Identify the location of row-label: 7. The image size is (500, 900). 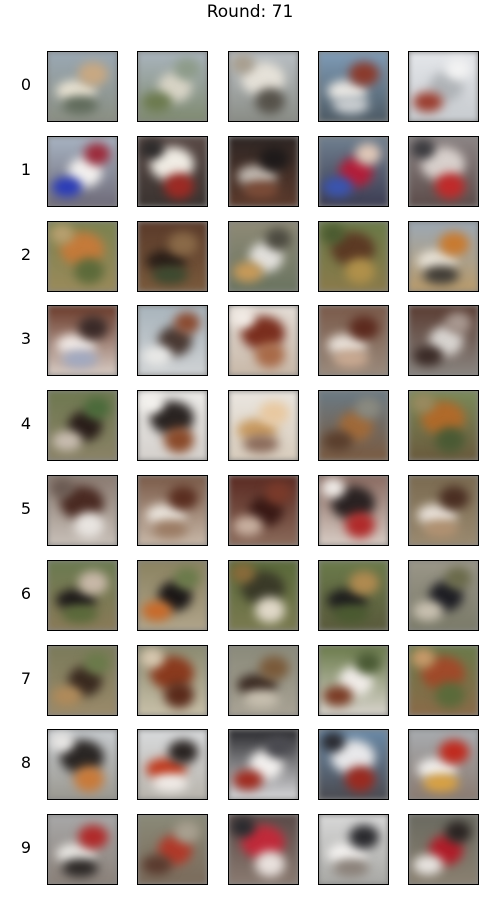
(26, 678).